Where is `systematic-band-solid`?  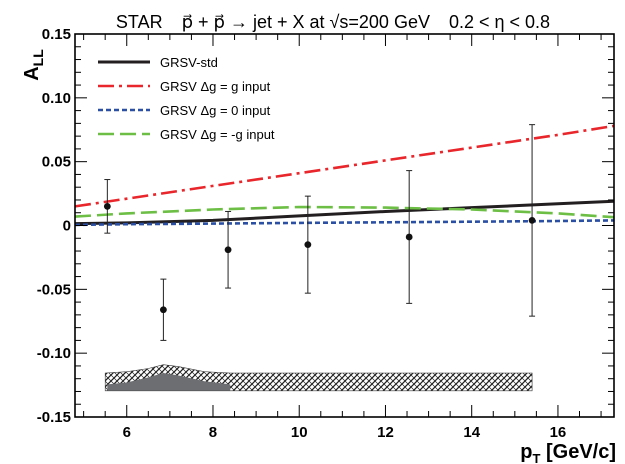 systematic-band-solid is located at coordinates (169, 382).